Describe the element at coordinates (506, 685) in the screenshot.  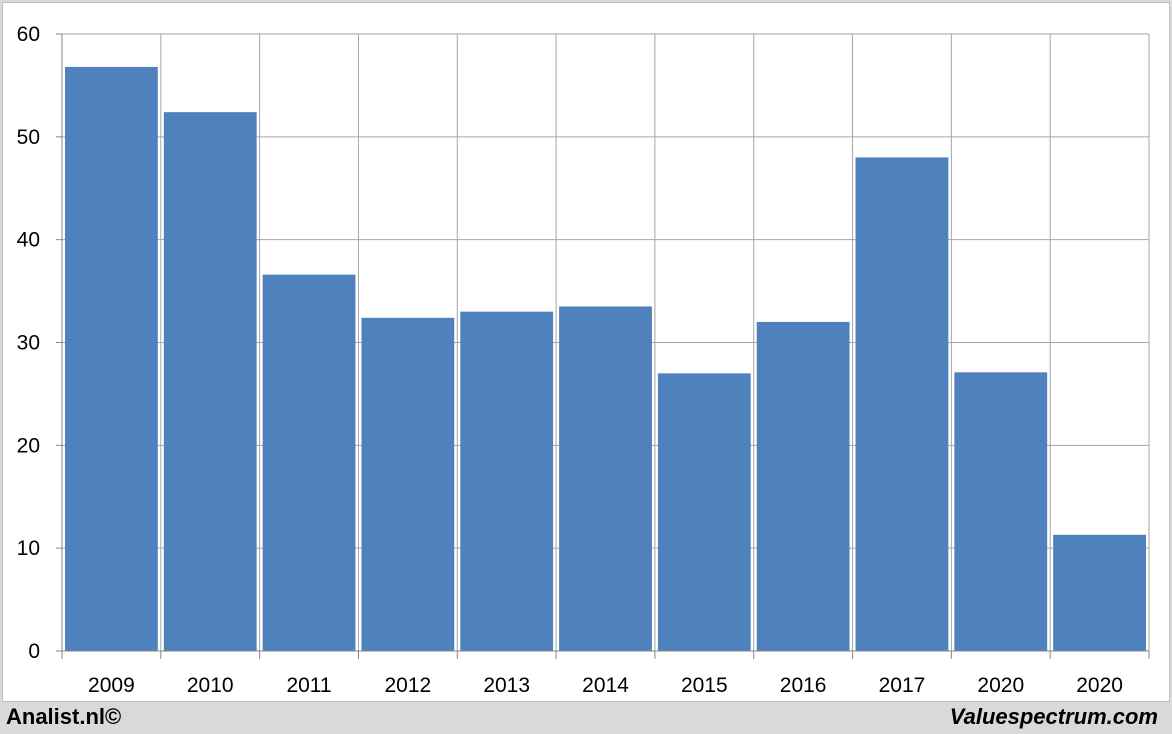
I see `x-tick-label: 2013` at that location.